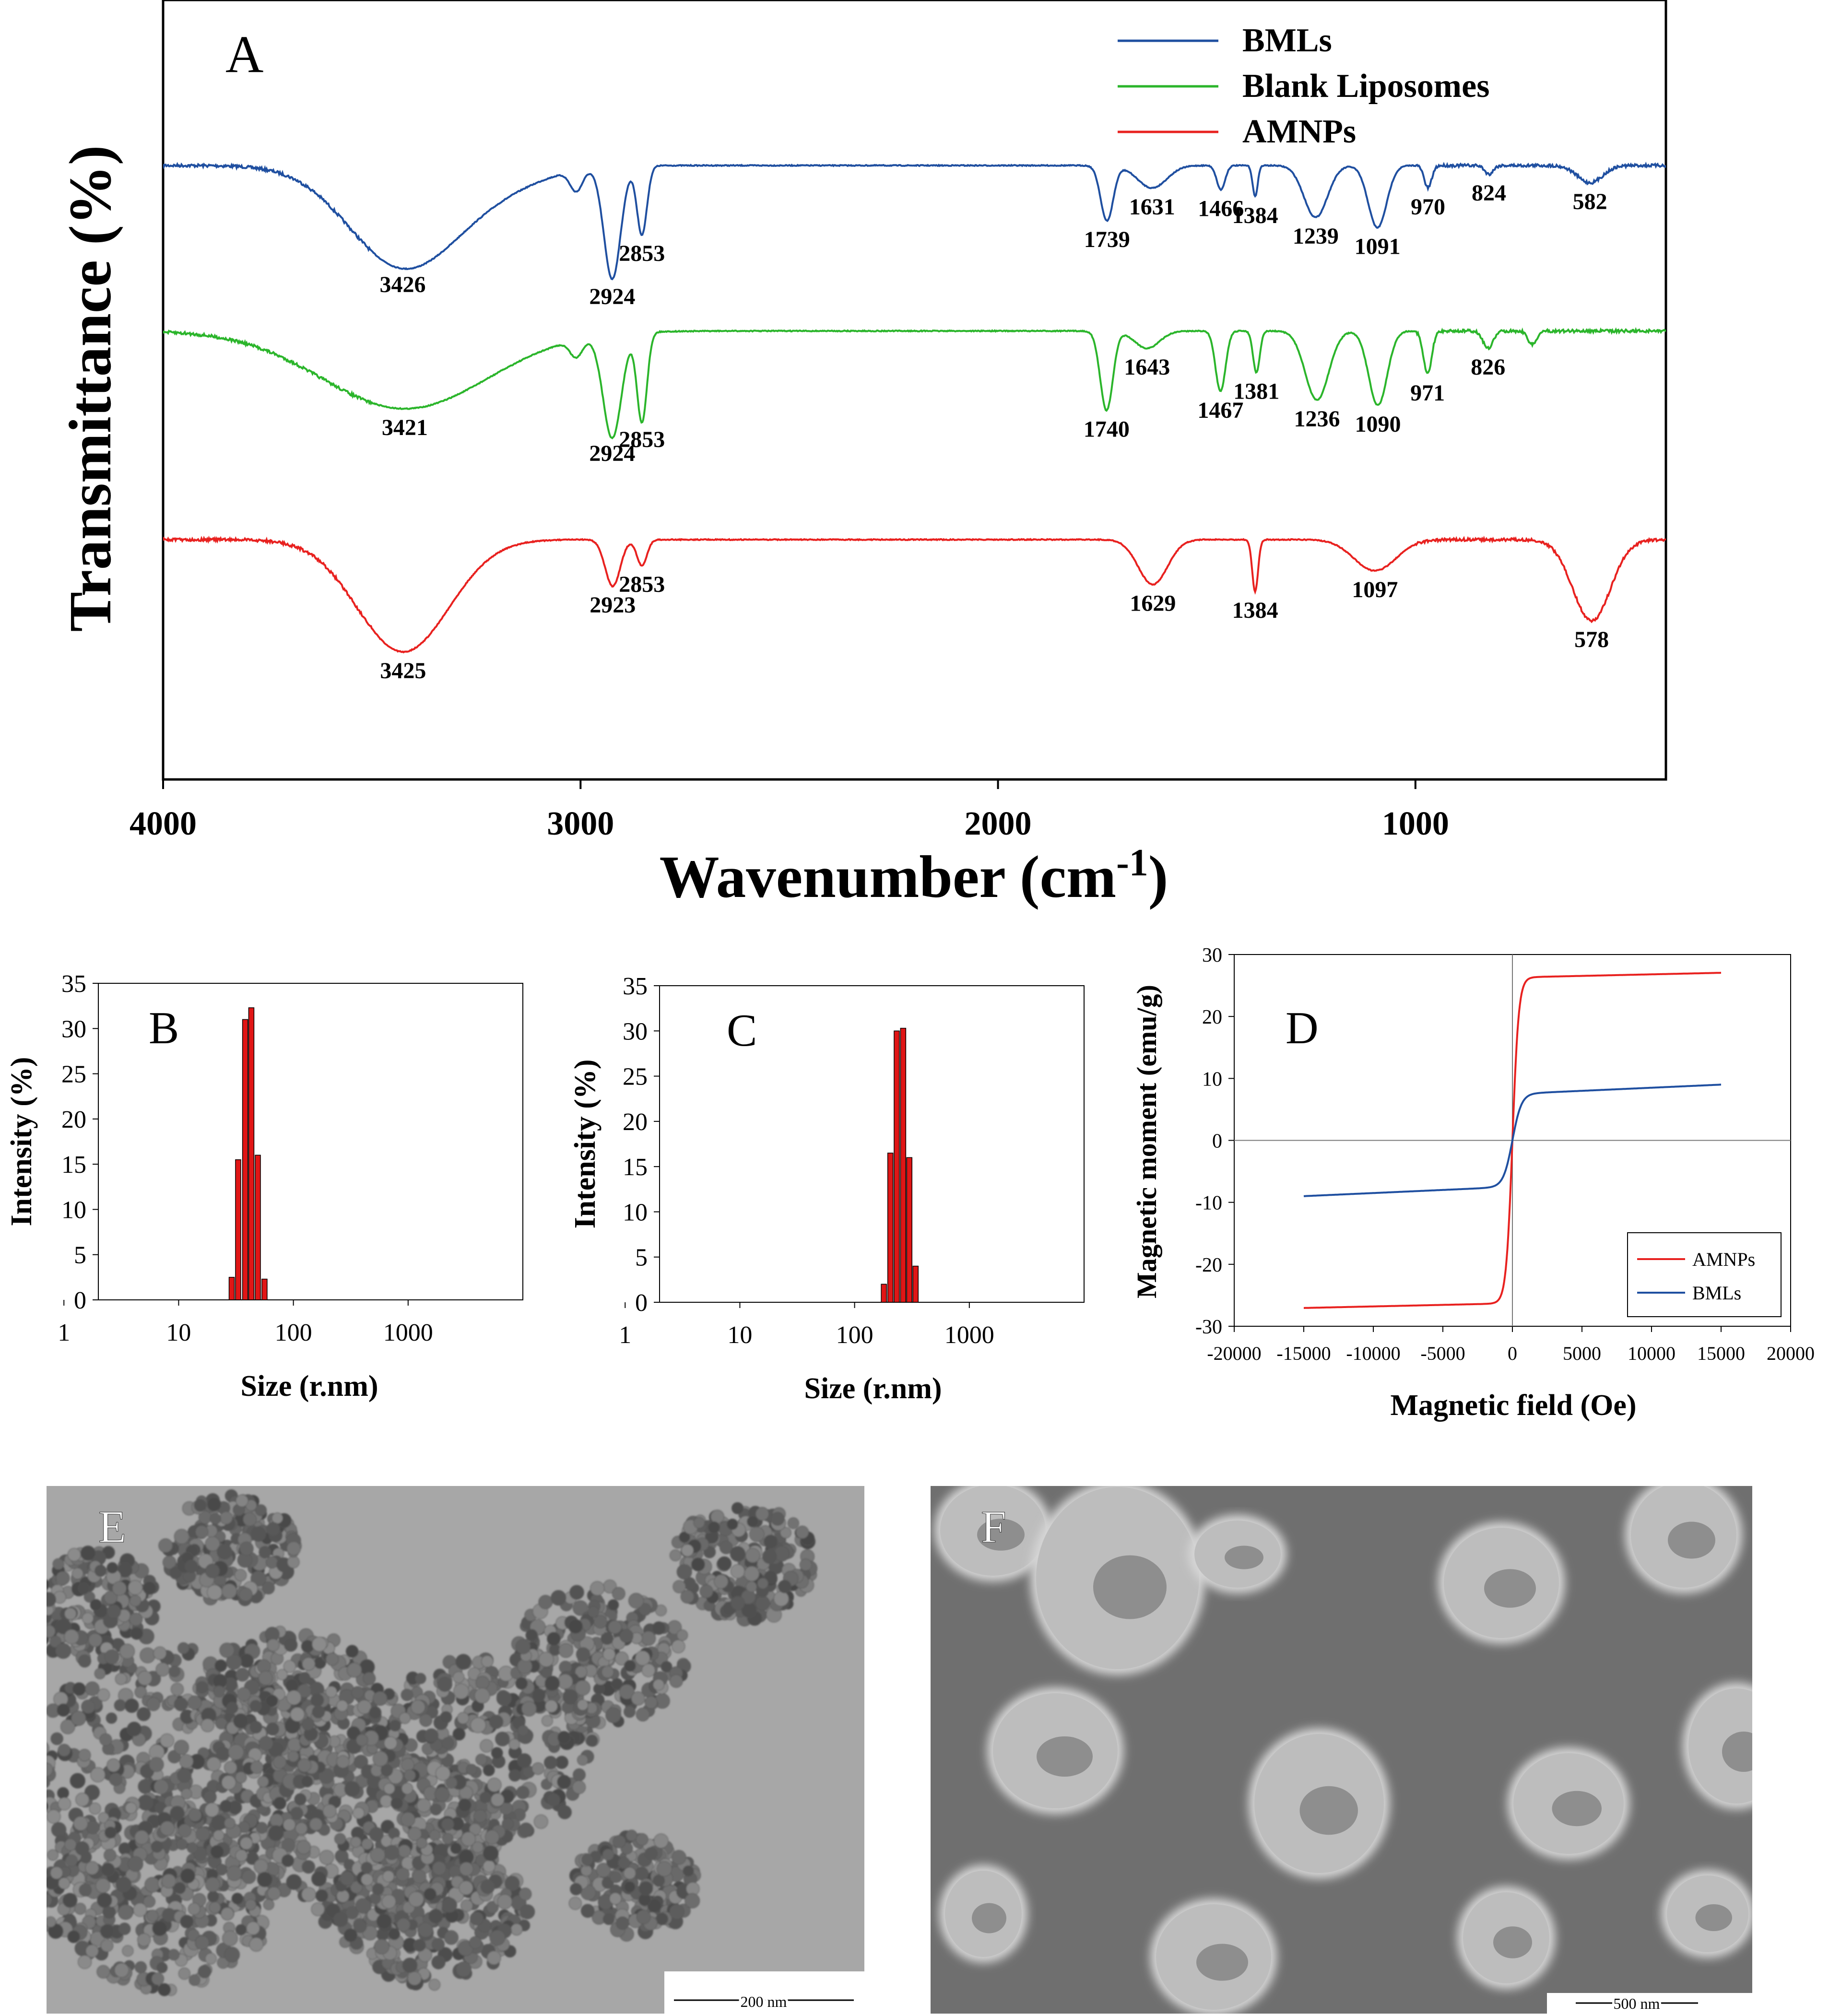  What do you see at coordinates (789, 810) in the screenshot?
I see `ftir-x-ticks: 4000 3000 2000 1000` at bounding box center [789, 810].